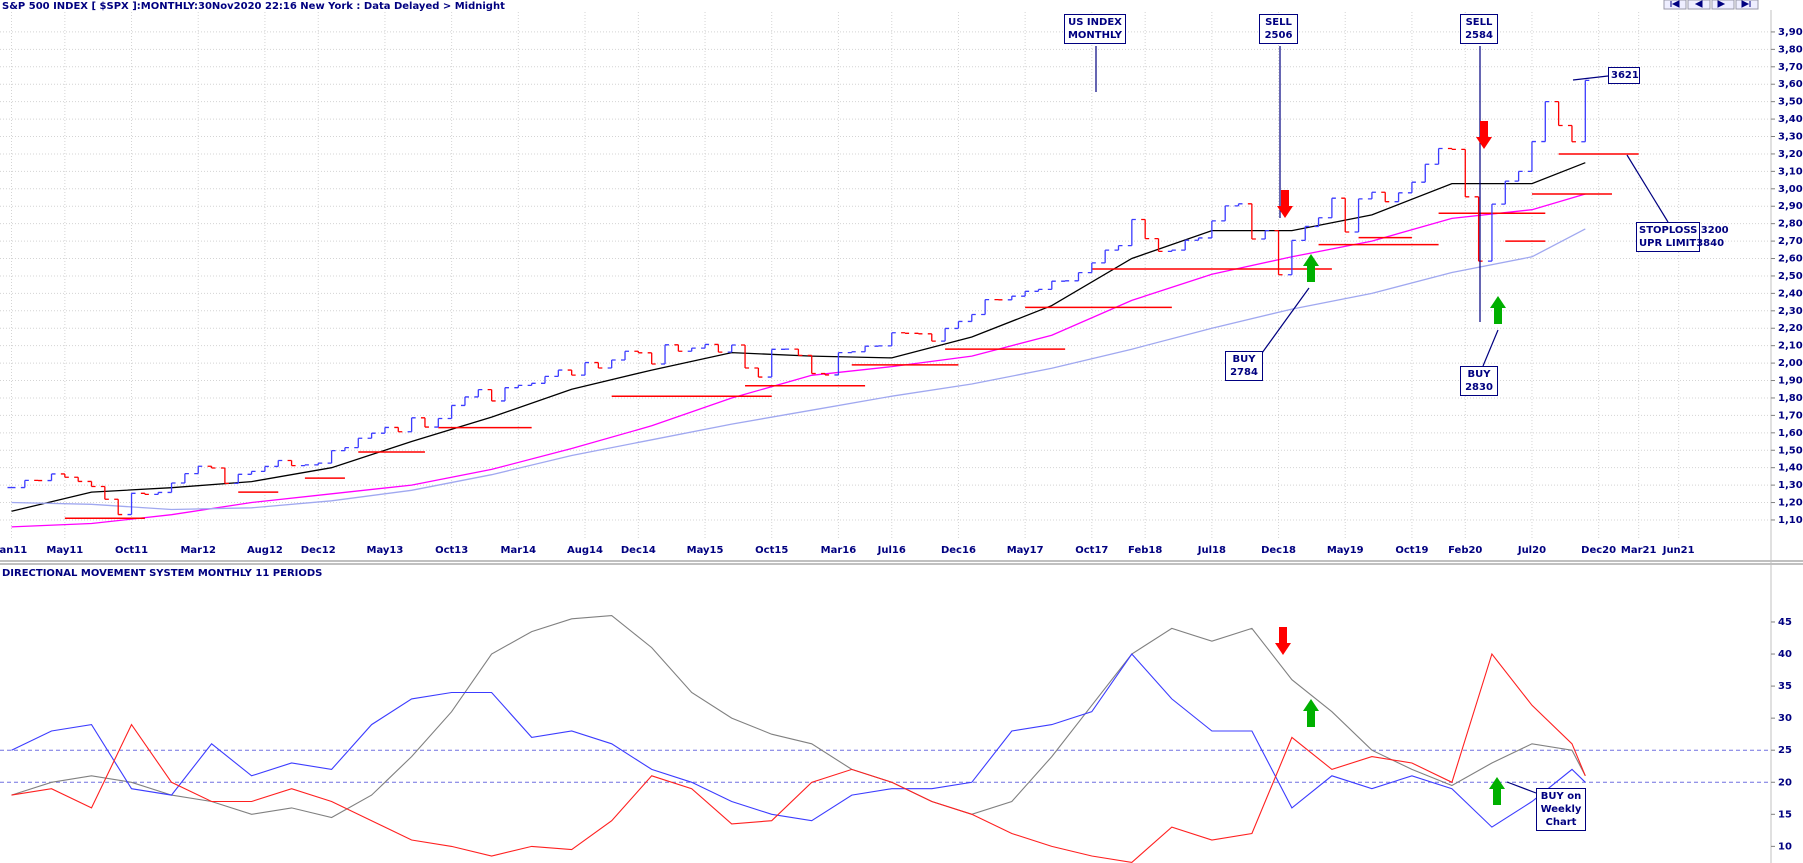 Image resolution: width=1803 pixels, height=863 pixels. What do you see at coordinates (13, 550) in the screenshot?
I see `x-tick-label: Jan11` at bounding box center [13, 550].